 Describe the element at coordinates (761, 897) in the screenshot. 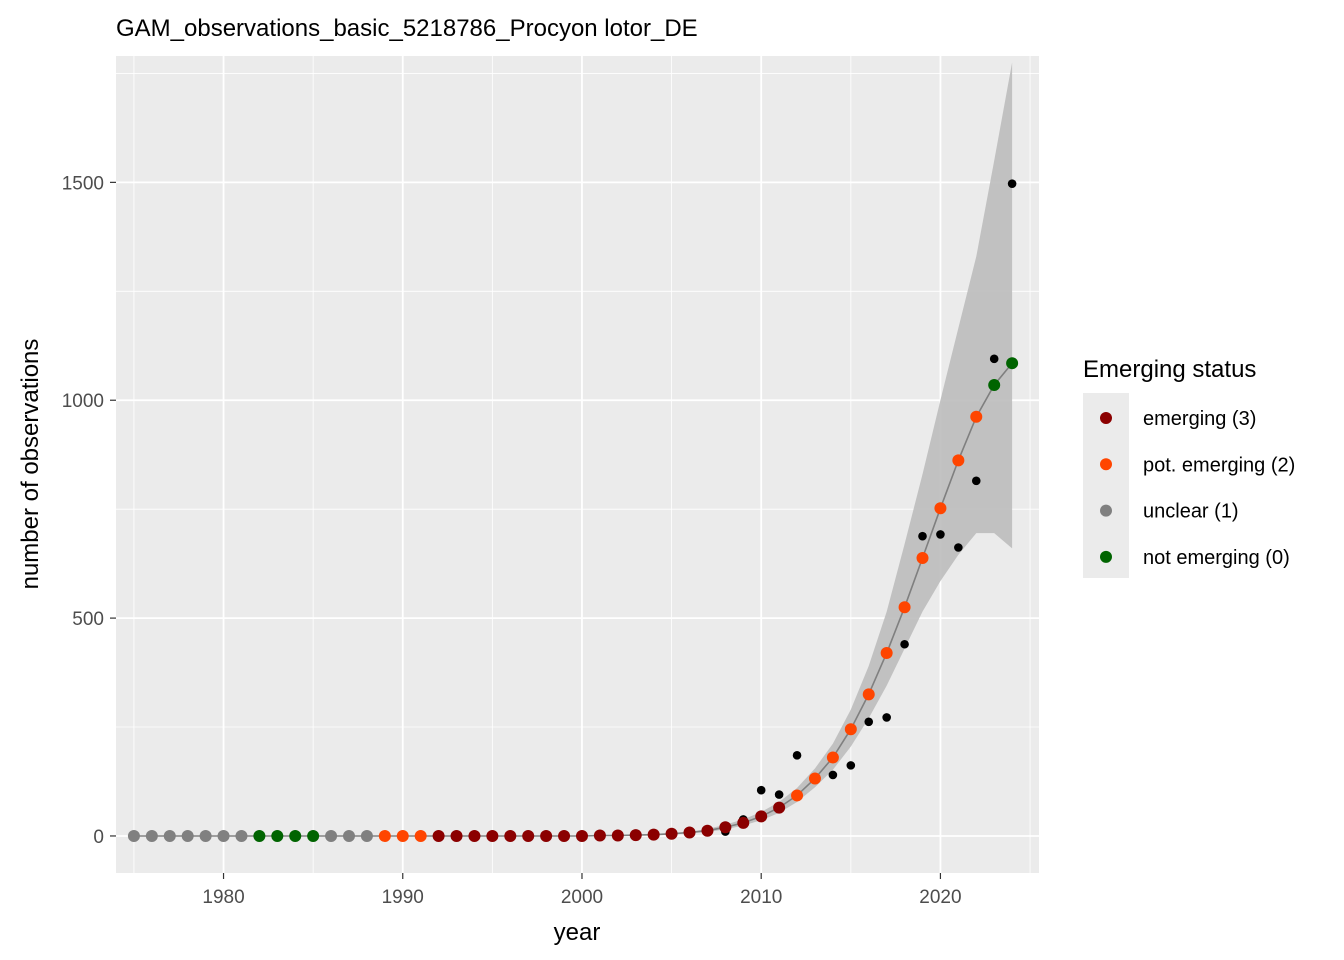

I see `x-tick-label: 2010` at that location.